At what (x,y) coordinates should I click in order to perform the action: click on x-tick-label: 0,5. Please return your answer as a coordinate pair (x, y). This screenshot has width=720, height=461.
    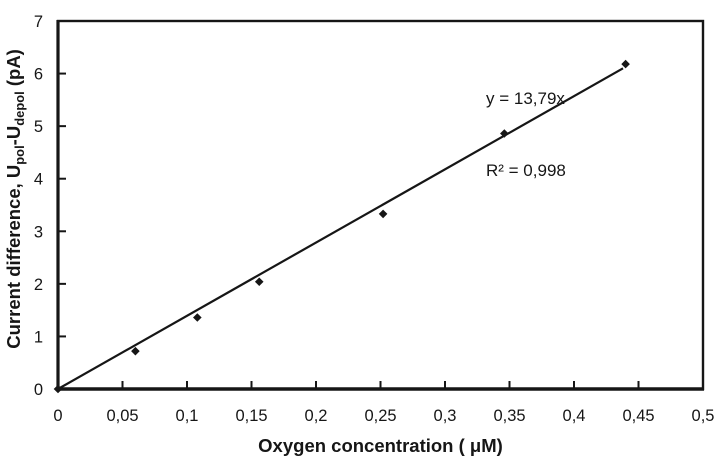
    Looking at the image, I should click on (703, 416).